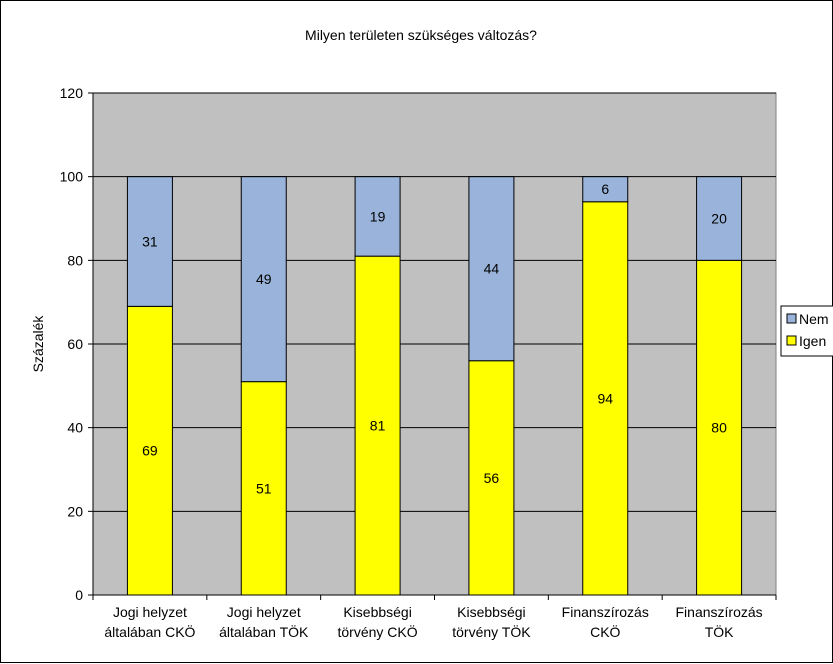 This screenshot has height=664, width=833. What do you see at coordinates (79, 595) in the screenshot?
I see `y-tick-label: 0` at bounding box center [79, 595].